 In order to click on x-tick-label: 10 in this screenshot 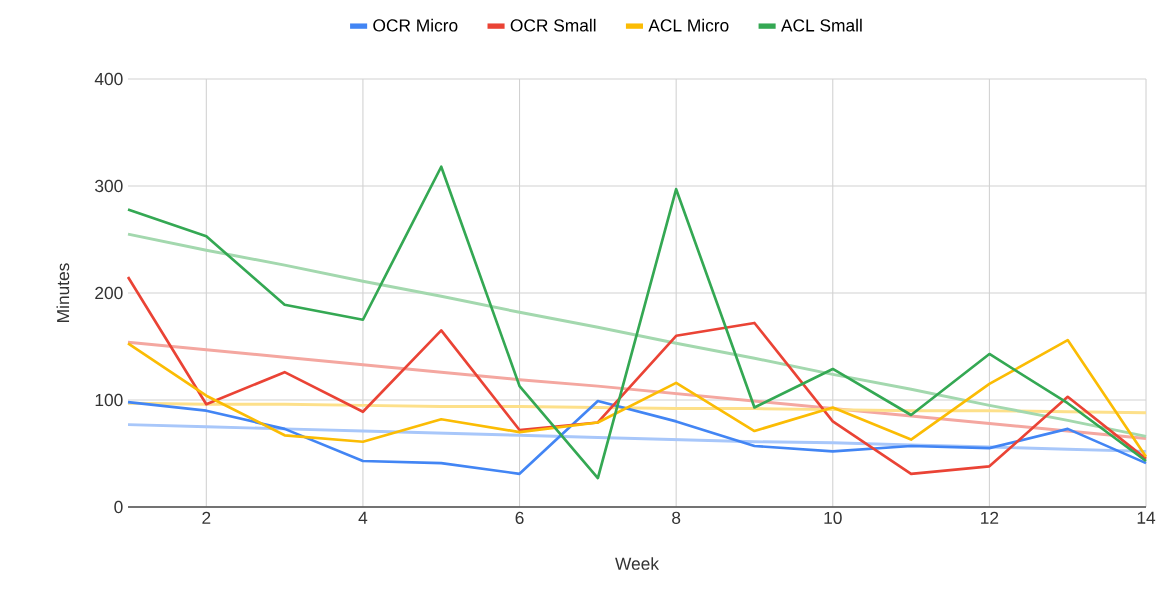, I will do `click(833, 517)`.